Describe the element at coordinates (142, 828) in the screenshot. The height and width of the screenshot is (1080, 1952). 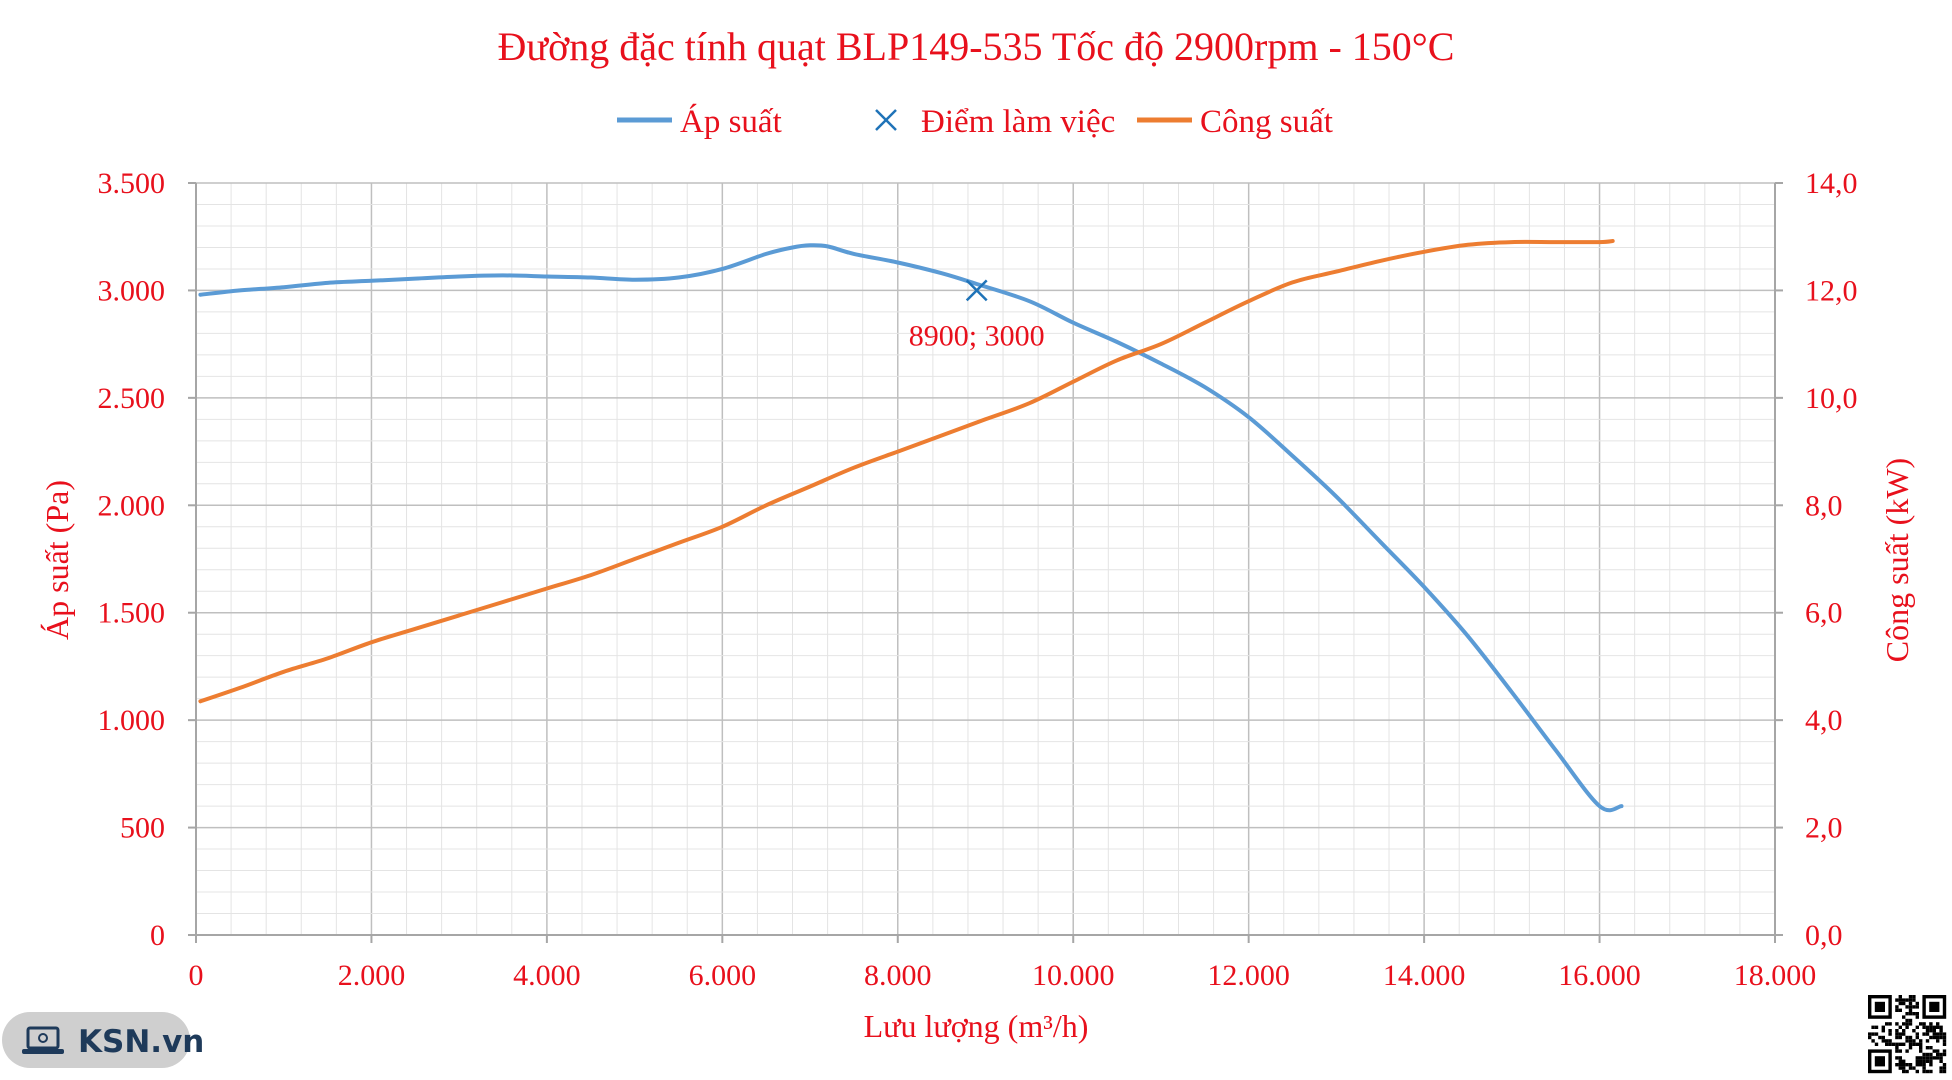
I see `y-tick-label: 500` at that location.